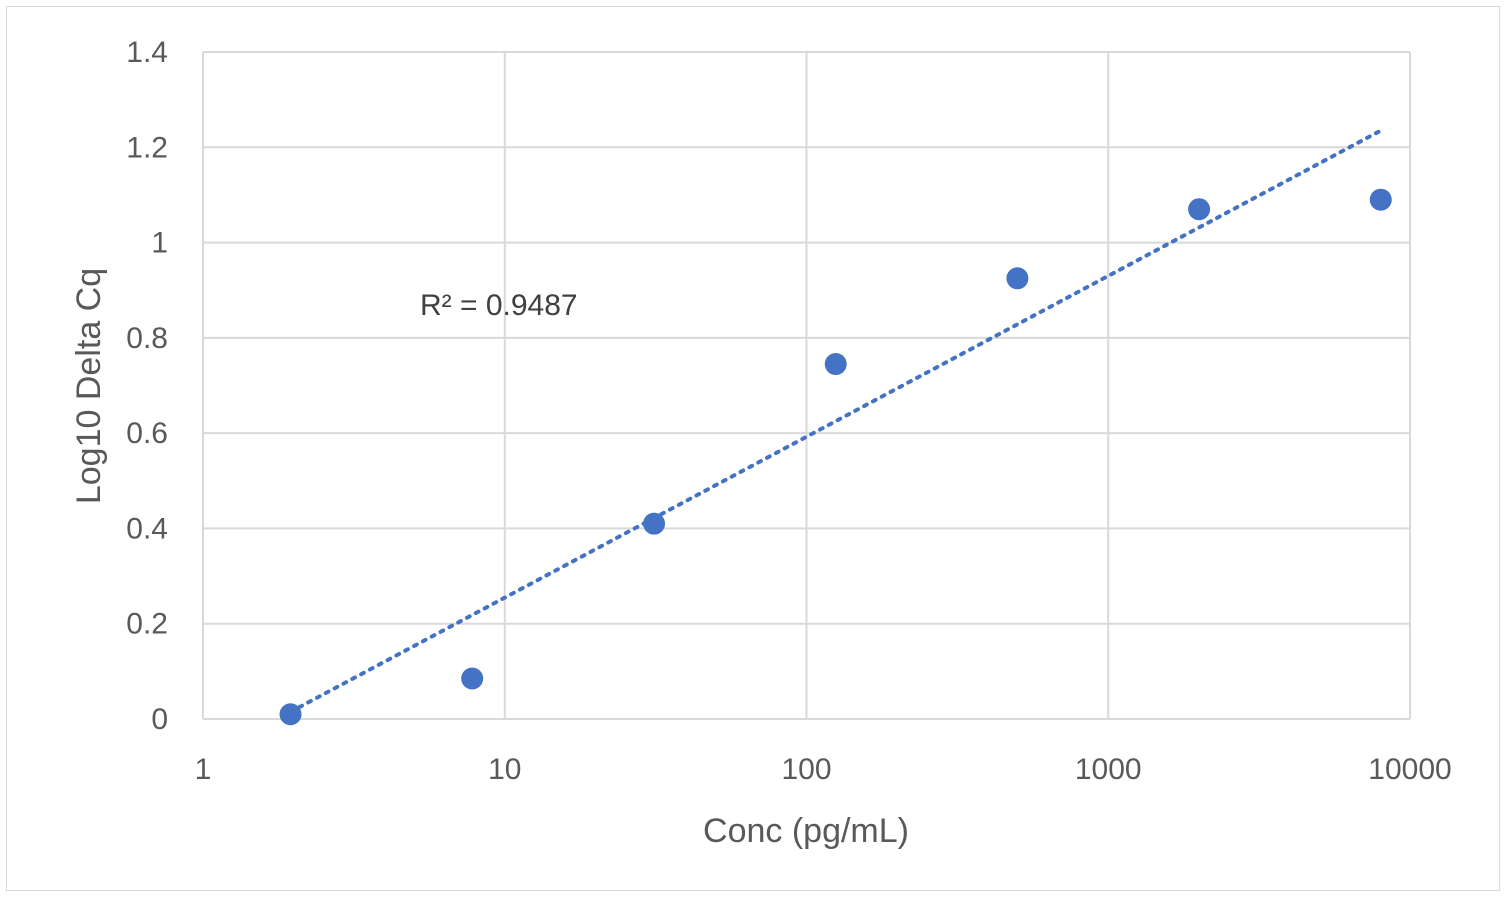 The height and width of the screenshot is (899, 1509). I want to click on y-axis-ticks: 0 0.2 0.4 0.6 0.8 1 1.2 1.4, so click(147, 386).